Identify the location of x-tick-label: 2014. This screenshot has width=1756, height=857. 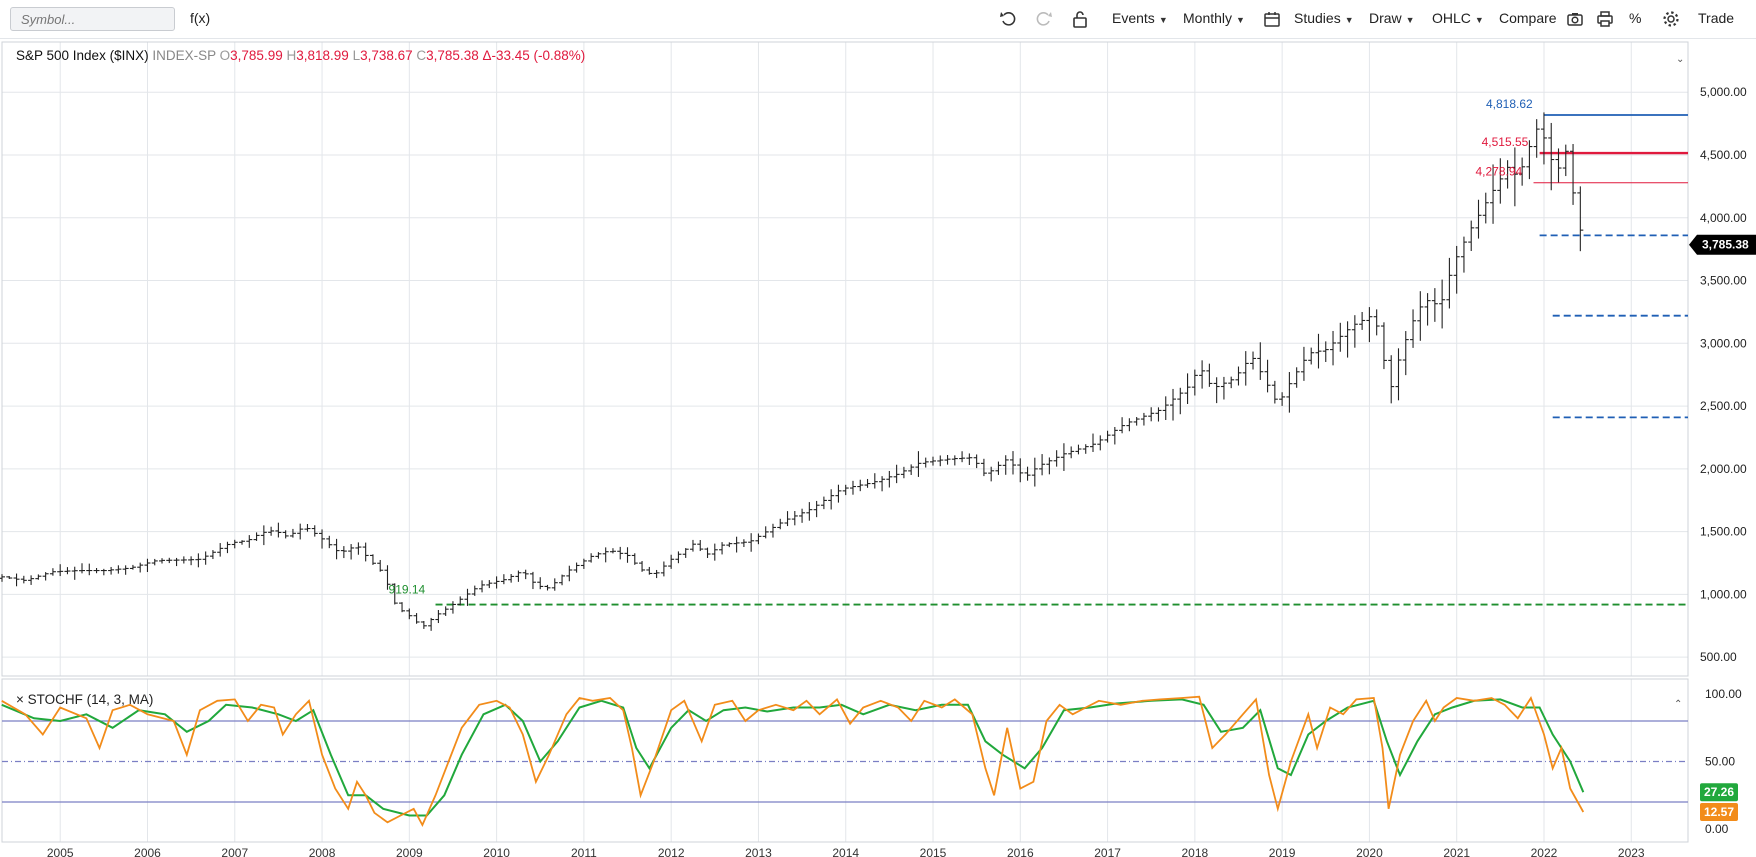
(845, 851).